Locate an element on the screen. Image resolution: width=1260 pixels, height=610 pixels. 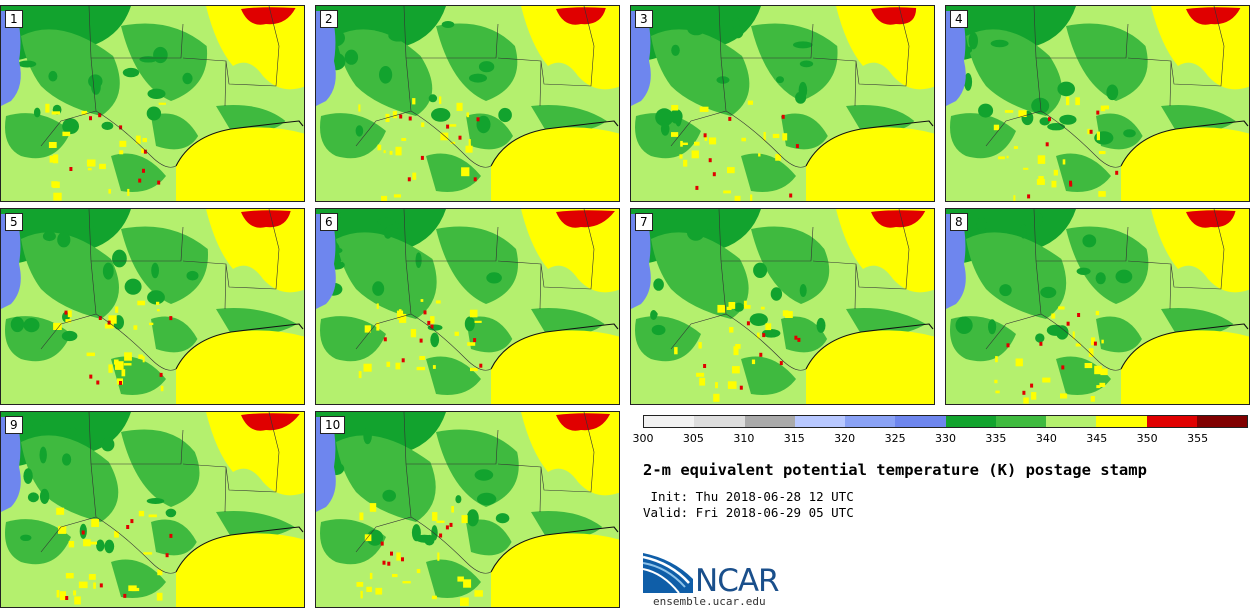
colorbar-tick-label: 330 is located at coordinates (945, 438).